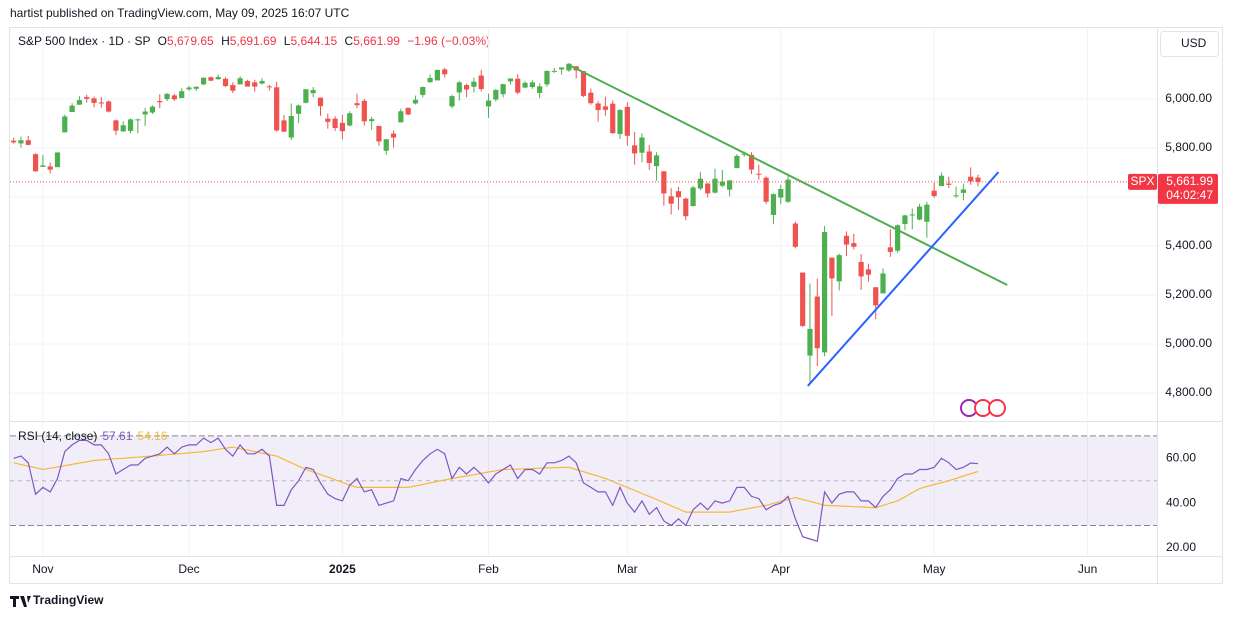 The height and width of the screenshot is (619, 1233). What do you see at coordinates (57, 436) in the screenshot?
I see `indicator-title: RSI (14, close)` at bounding box center [57, 436].